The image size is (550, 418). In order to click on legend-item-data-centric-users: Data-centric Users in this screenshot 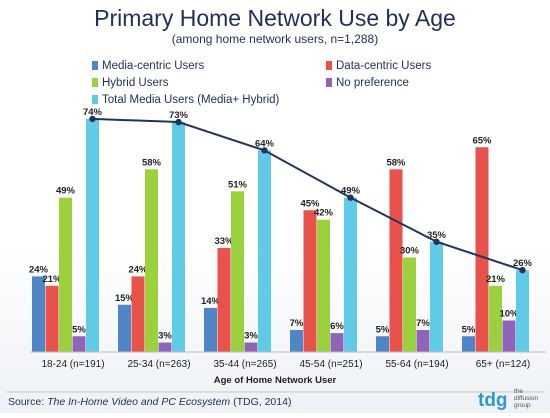, I will do `click(378, 66)`.